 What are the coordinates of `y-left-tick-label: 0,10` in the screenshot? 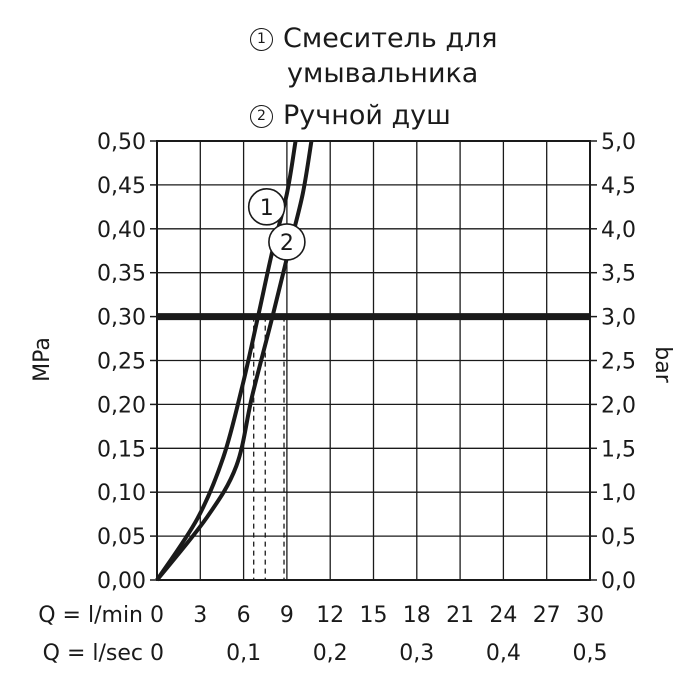 It's located at (121, 493).